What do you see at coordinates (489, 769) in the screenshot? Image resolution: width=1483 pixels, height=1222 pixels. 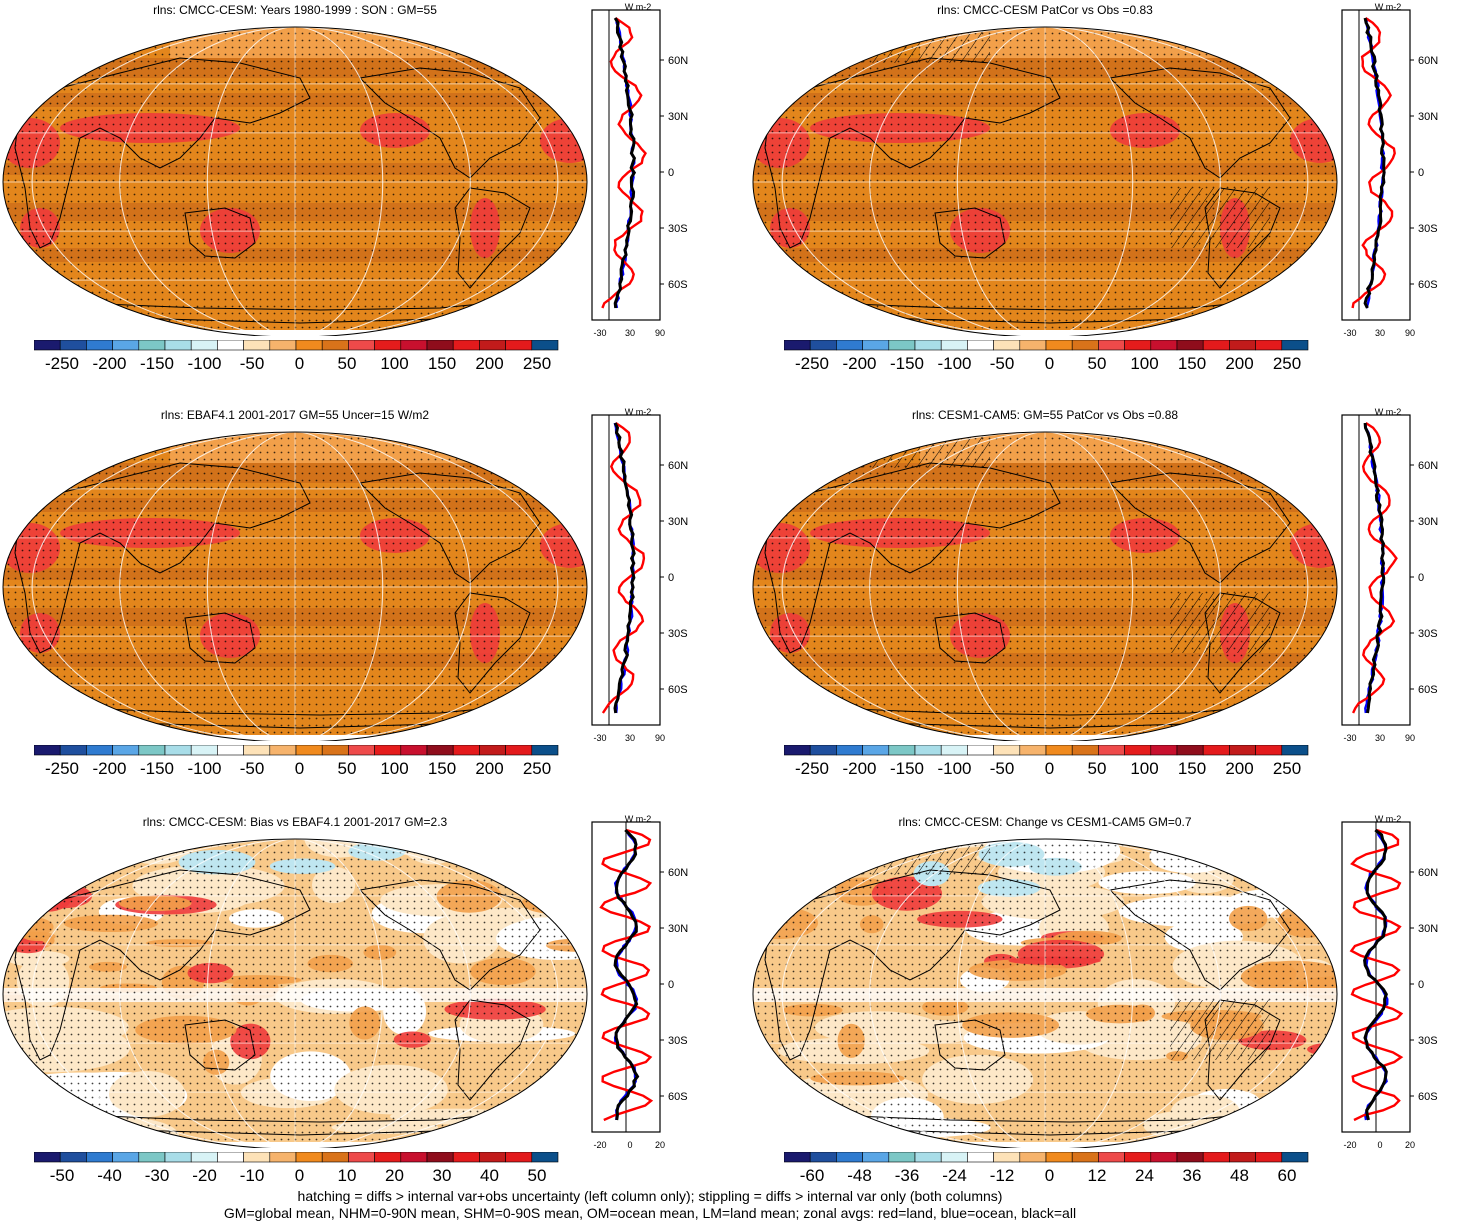 I see `colorbar-tick-label: 200` at bounding box center [489, 769].